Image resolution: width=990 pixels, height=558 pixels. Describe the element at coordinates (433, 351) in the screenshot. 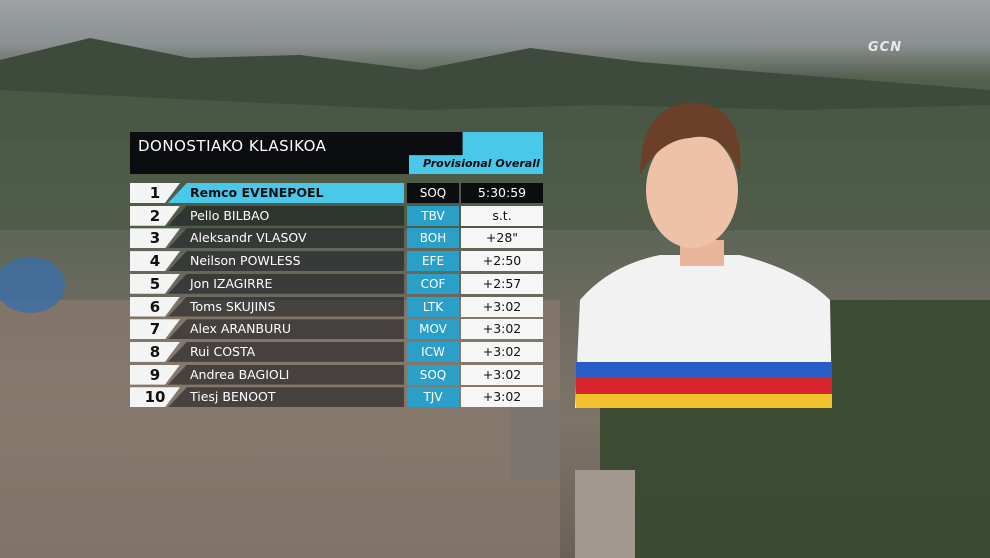

I see `team-code: ICW` at that location.